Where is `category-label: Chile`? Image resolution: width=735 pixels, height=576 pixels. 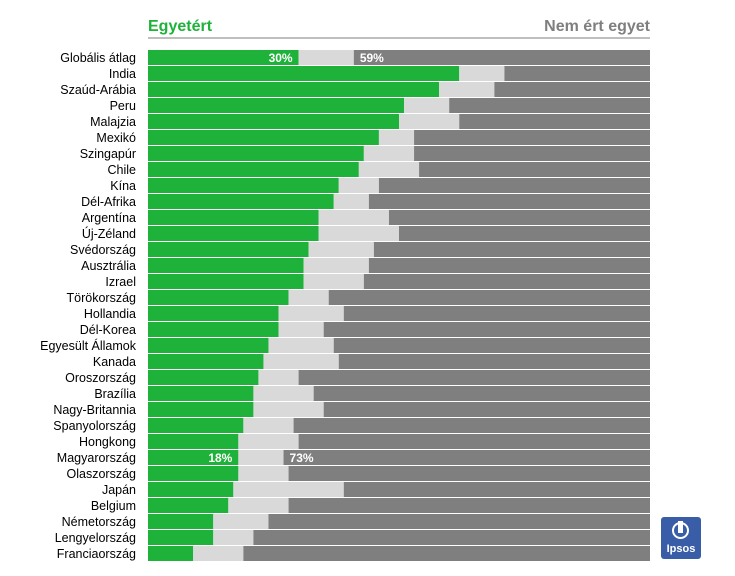
category-label: Chile is located at coordinates (122, 170).